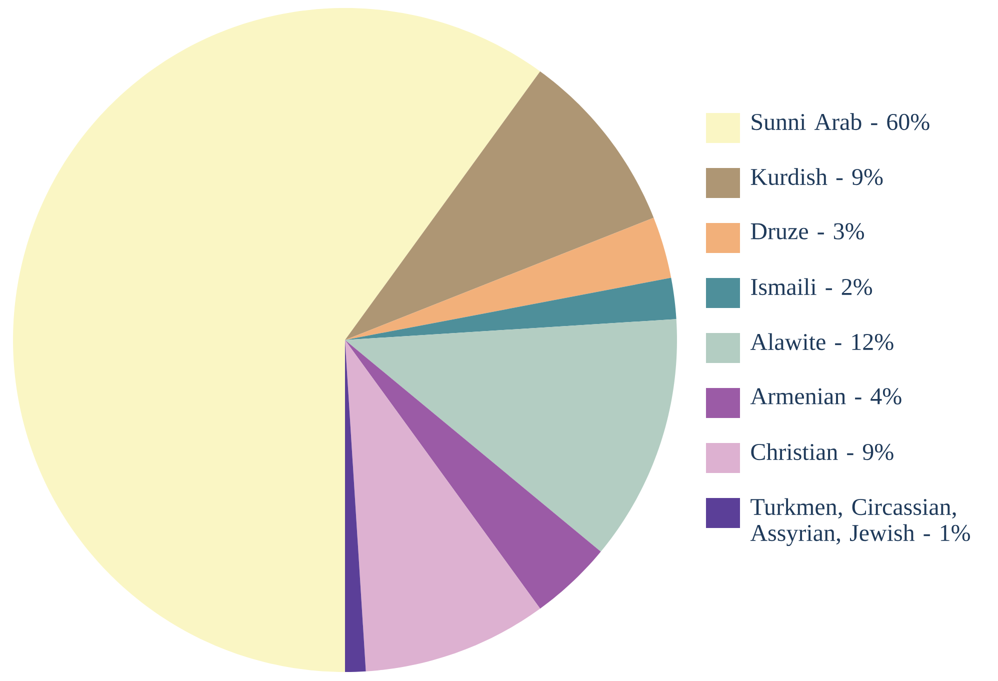 This screenshot has height=681, width=998. What do you see at coordinates (807, 231) in the screenshot?
I see `legend-label: Druze - 3%` at bounding box center [807, 231].